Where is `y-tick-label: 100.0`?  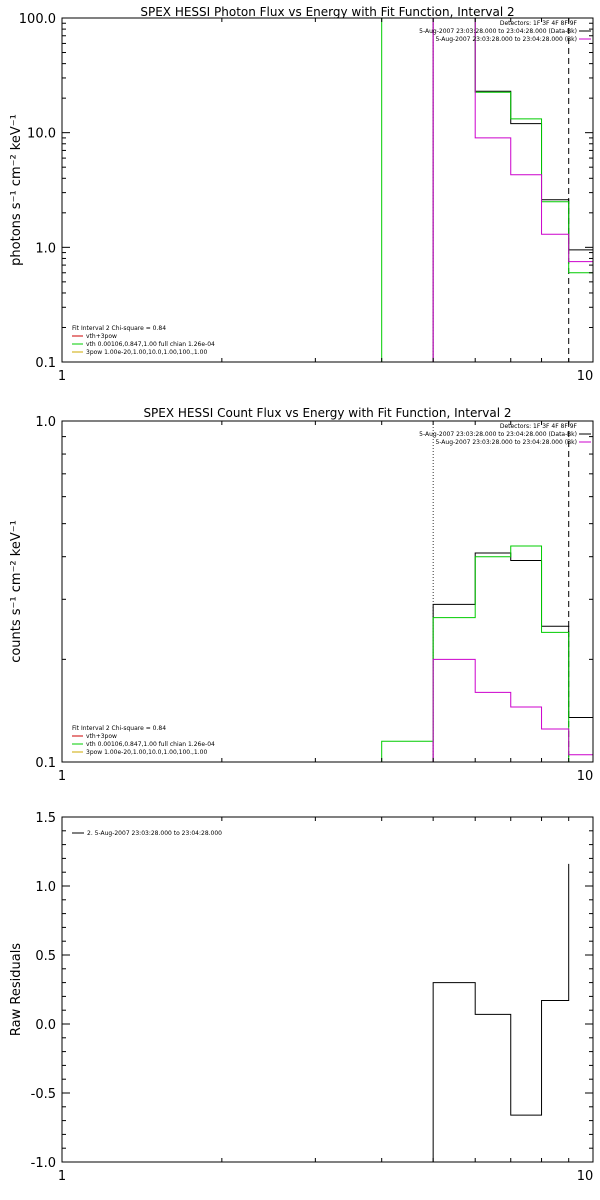
y-tick-label: 100.0 is located at coordinates (37, 19).